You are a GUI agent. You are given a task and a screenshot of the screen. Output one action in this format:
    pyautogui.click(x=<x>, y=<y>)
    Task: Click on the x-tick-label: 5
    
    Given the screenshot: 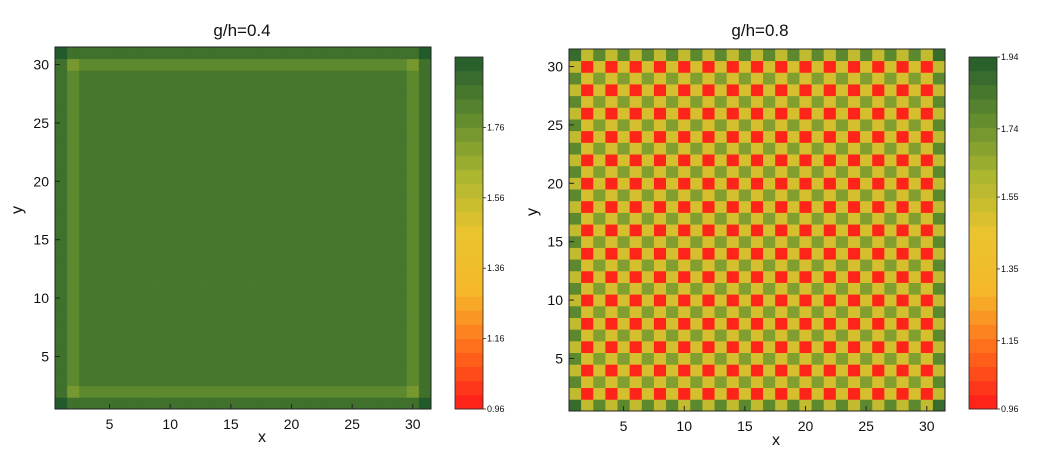 What is the action you would take?
    pyautogui.click(x=110, y=424)
    